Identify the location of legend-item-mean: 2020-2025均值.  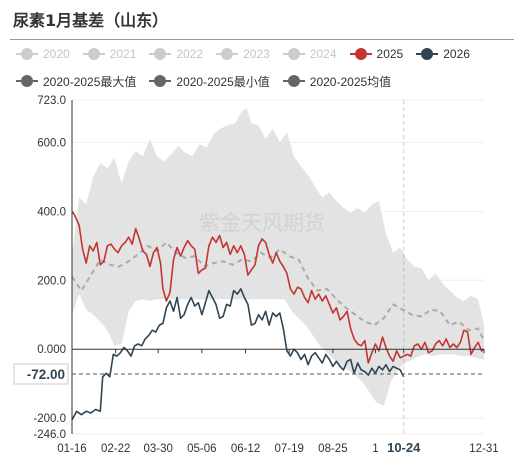
(337, 81).